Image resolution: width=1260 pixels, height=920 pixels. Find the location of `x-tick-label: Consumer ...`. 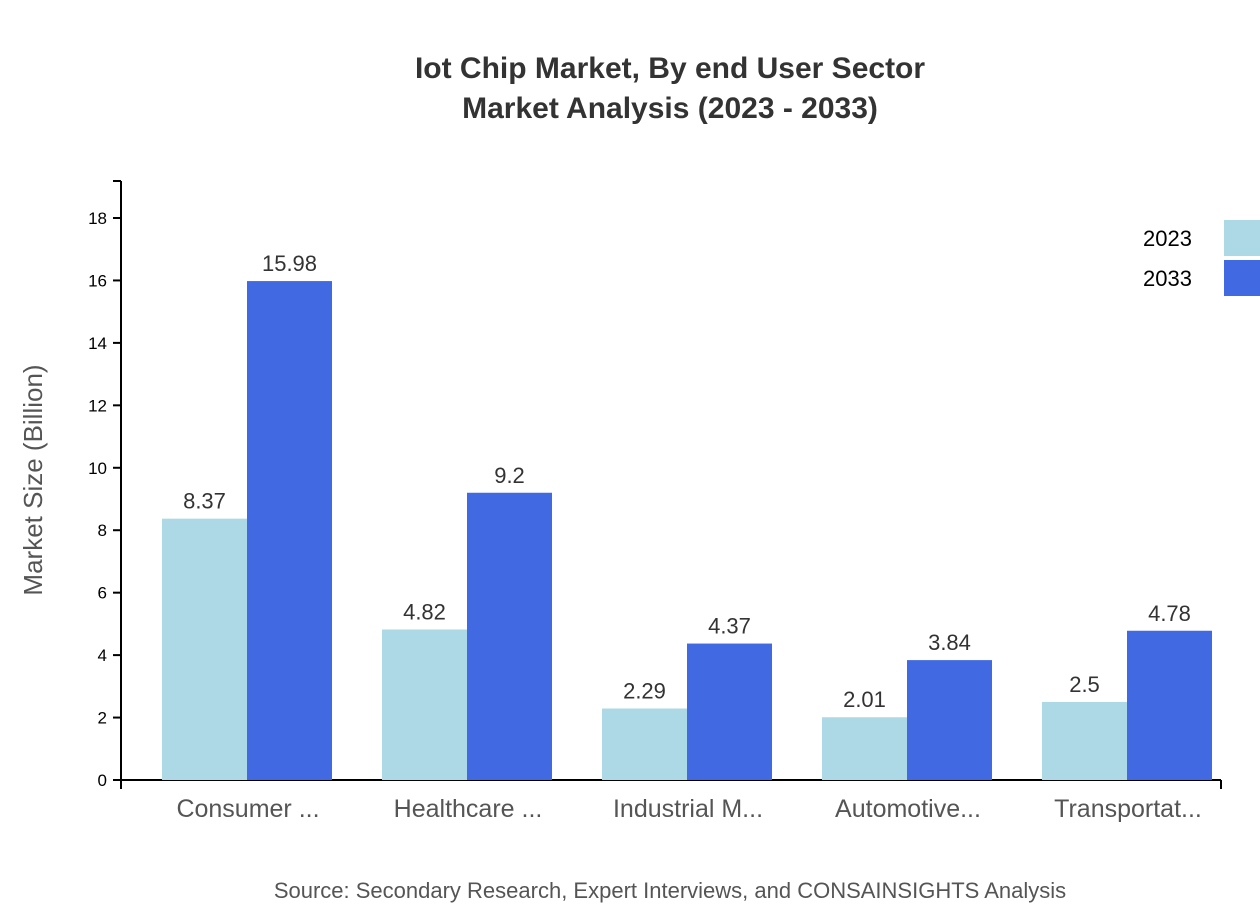

x-tick-label: Consumer ... is located at coordinates (247, 809).